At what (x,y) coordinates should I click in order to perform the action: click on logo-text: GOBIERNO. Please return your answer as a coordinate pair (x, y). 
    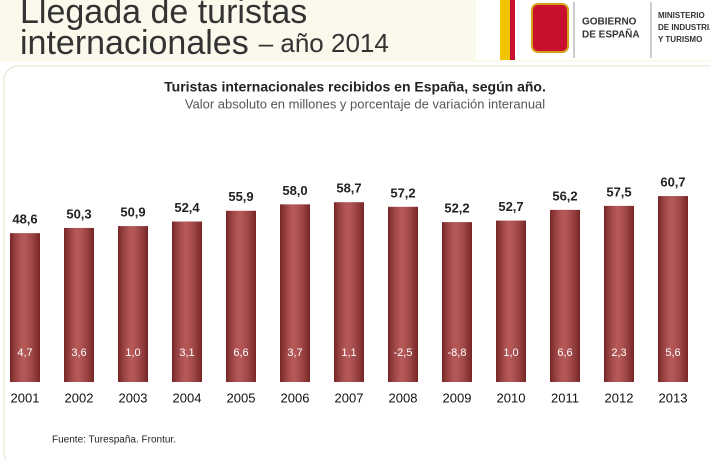
    Looking at the image, I should click on (609, 22).